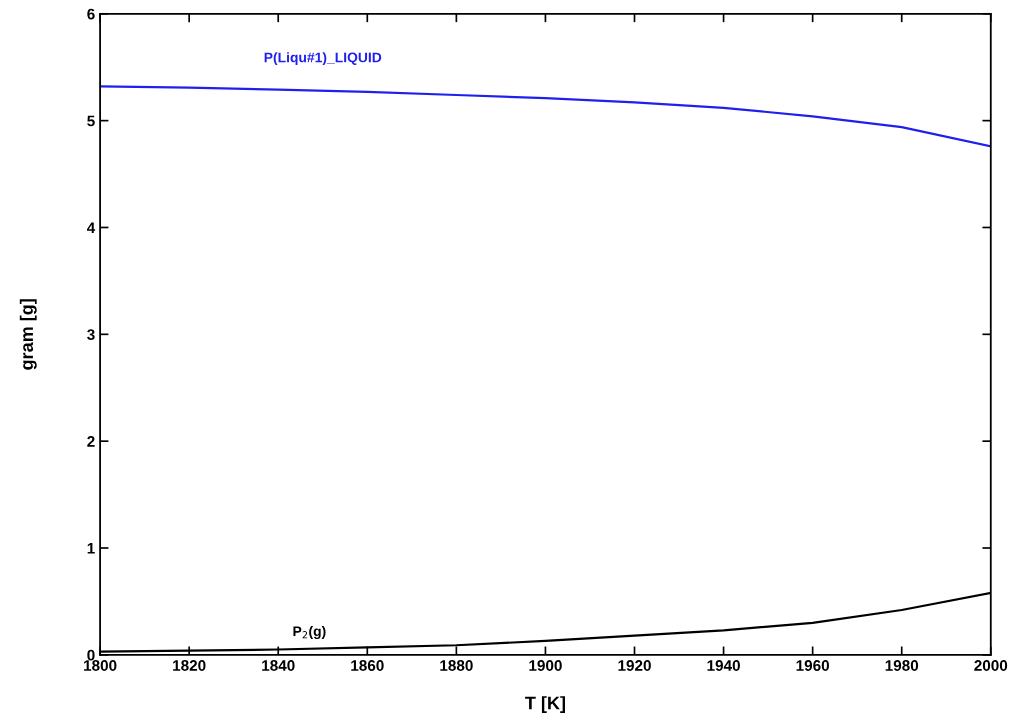  I want to click on y-axis-title: gram [g], so click(28, 334).